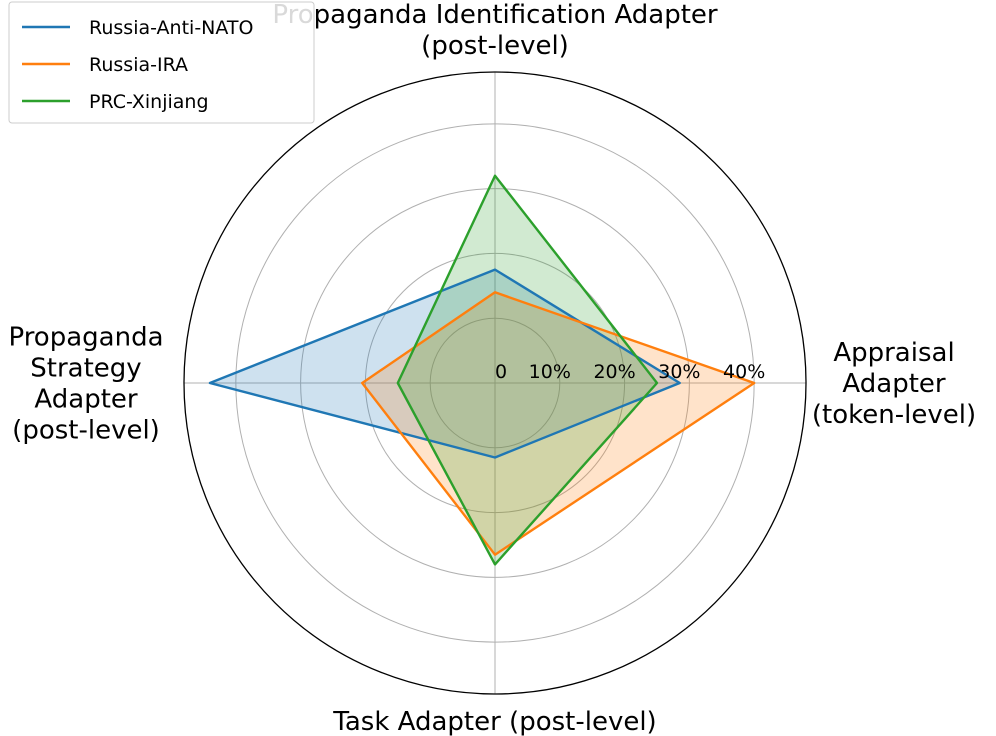  Describe the element at coordinates (171, 28) in the screenshot. I see `legend-label-0: Russia-Anti-NATO` at that location.